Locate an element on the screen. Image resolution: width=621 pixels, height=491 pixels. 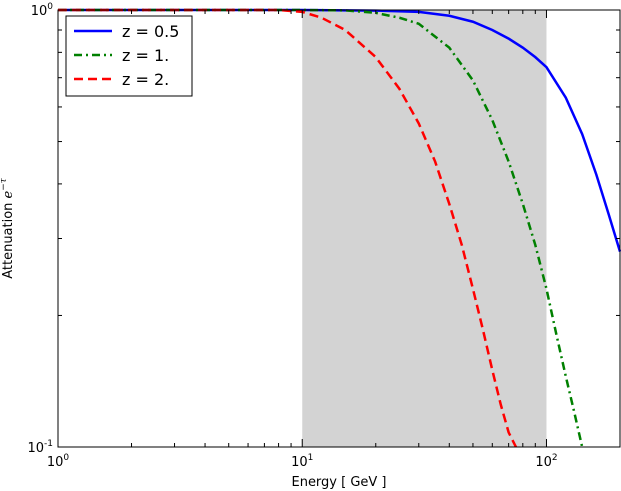
y-axis-label: Attenuation e−τ is located at coordinates (8, 228).